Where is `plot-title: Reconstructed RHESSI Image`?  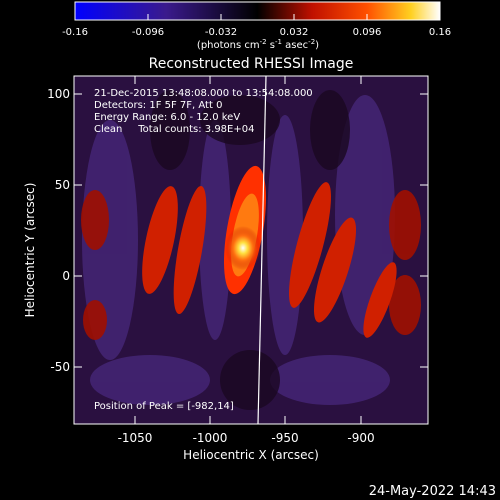
plot-title: Reconstructed RHESSI Image is located at coordinates (251, 64).